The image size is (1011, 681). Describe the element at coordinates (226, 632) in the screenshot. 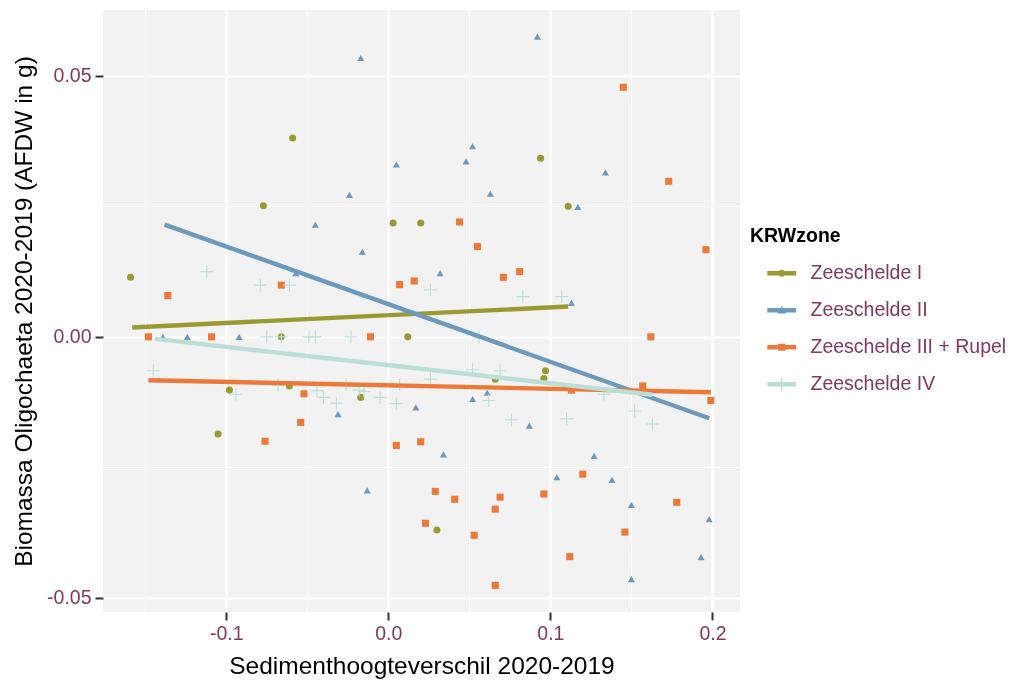

I see `x-tick-label: -0.1` at that location.